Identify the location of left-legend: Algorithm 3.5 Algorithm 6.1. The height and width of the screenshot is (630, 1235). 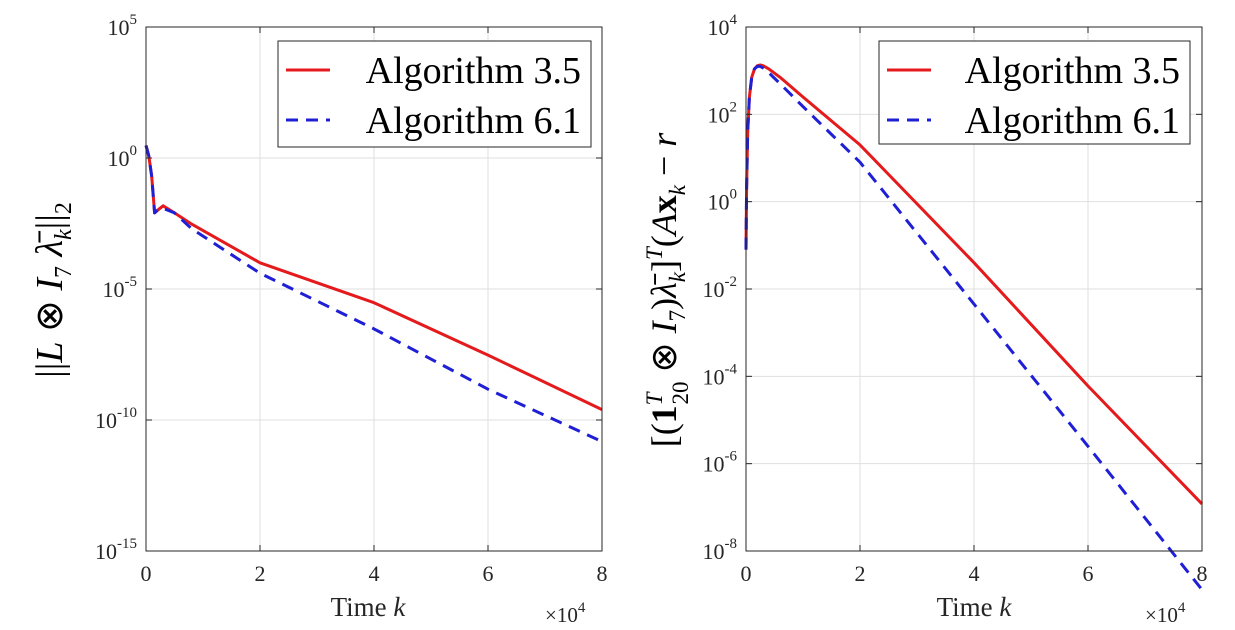
(434, 94).